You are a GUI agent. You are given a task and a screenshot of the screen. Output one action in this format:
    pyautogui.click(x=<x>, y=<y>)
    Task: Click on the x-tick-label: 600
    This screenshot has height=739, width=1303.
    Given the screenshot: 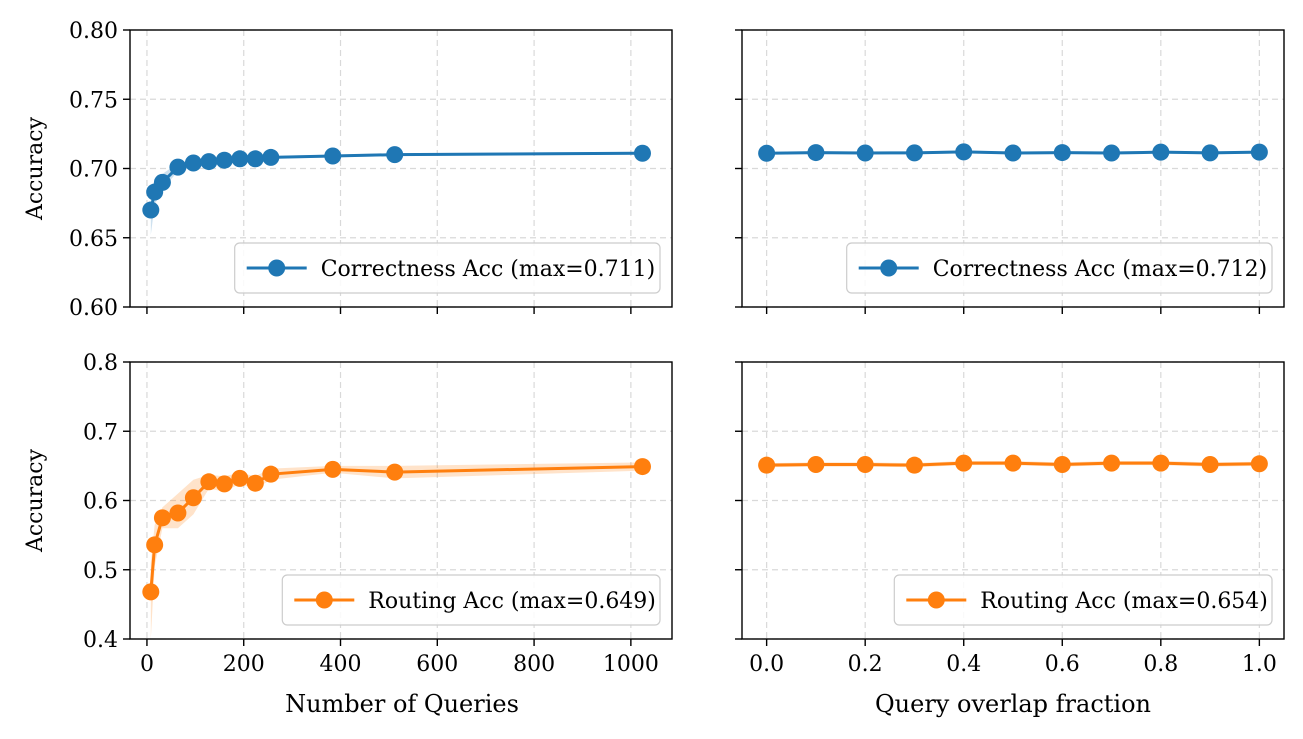 What is the action you would take?
    pyautogui.click(x=437, y=664)
    